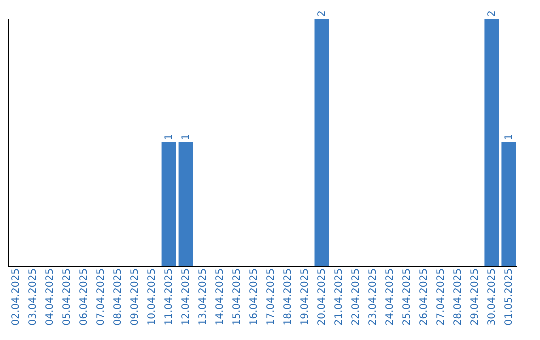 The height and width of the screenshot is (340, 540). I want to click on x-tick-label: 25.04.2025, so click(407, 297).